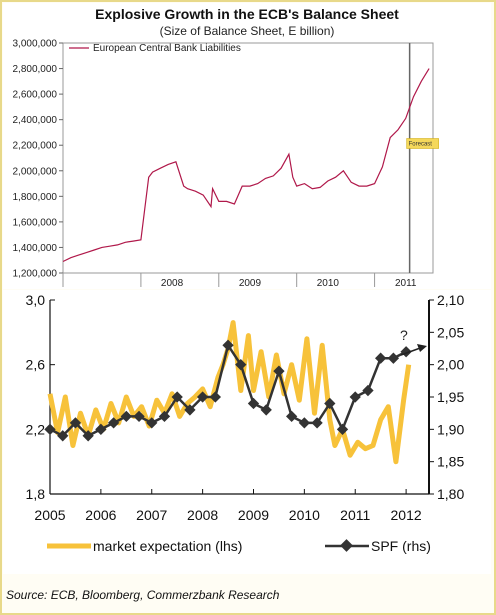 The width and height of the screenshot is (496, 615). Describe the element at coordinates (35, 274) in the screenshot. I see `top-y-tick-label: 1,200,000` at that location.